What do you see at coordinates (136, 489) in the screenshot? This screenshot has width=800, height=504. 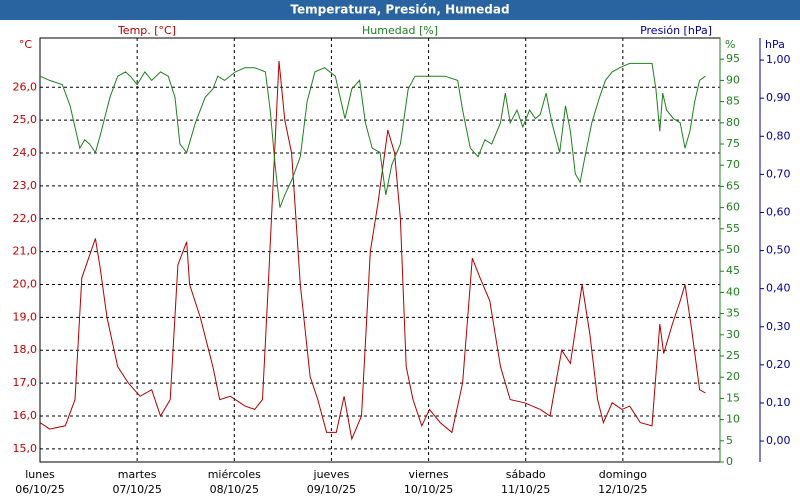 I see `x-tick-label: 07/10/25` at bounding box center [136, 489].